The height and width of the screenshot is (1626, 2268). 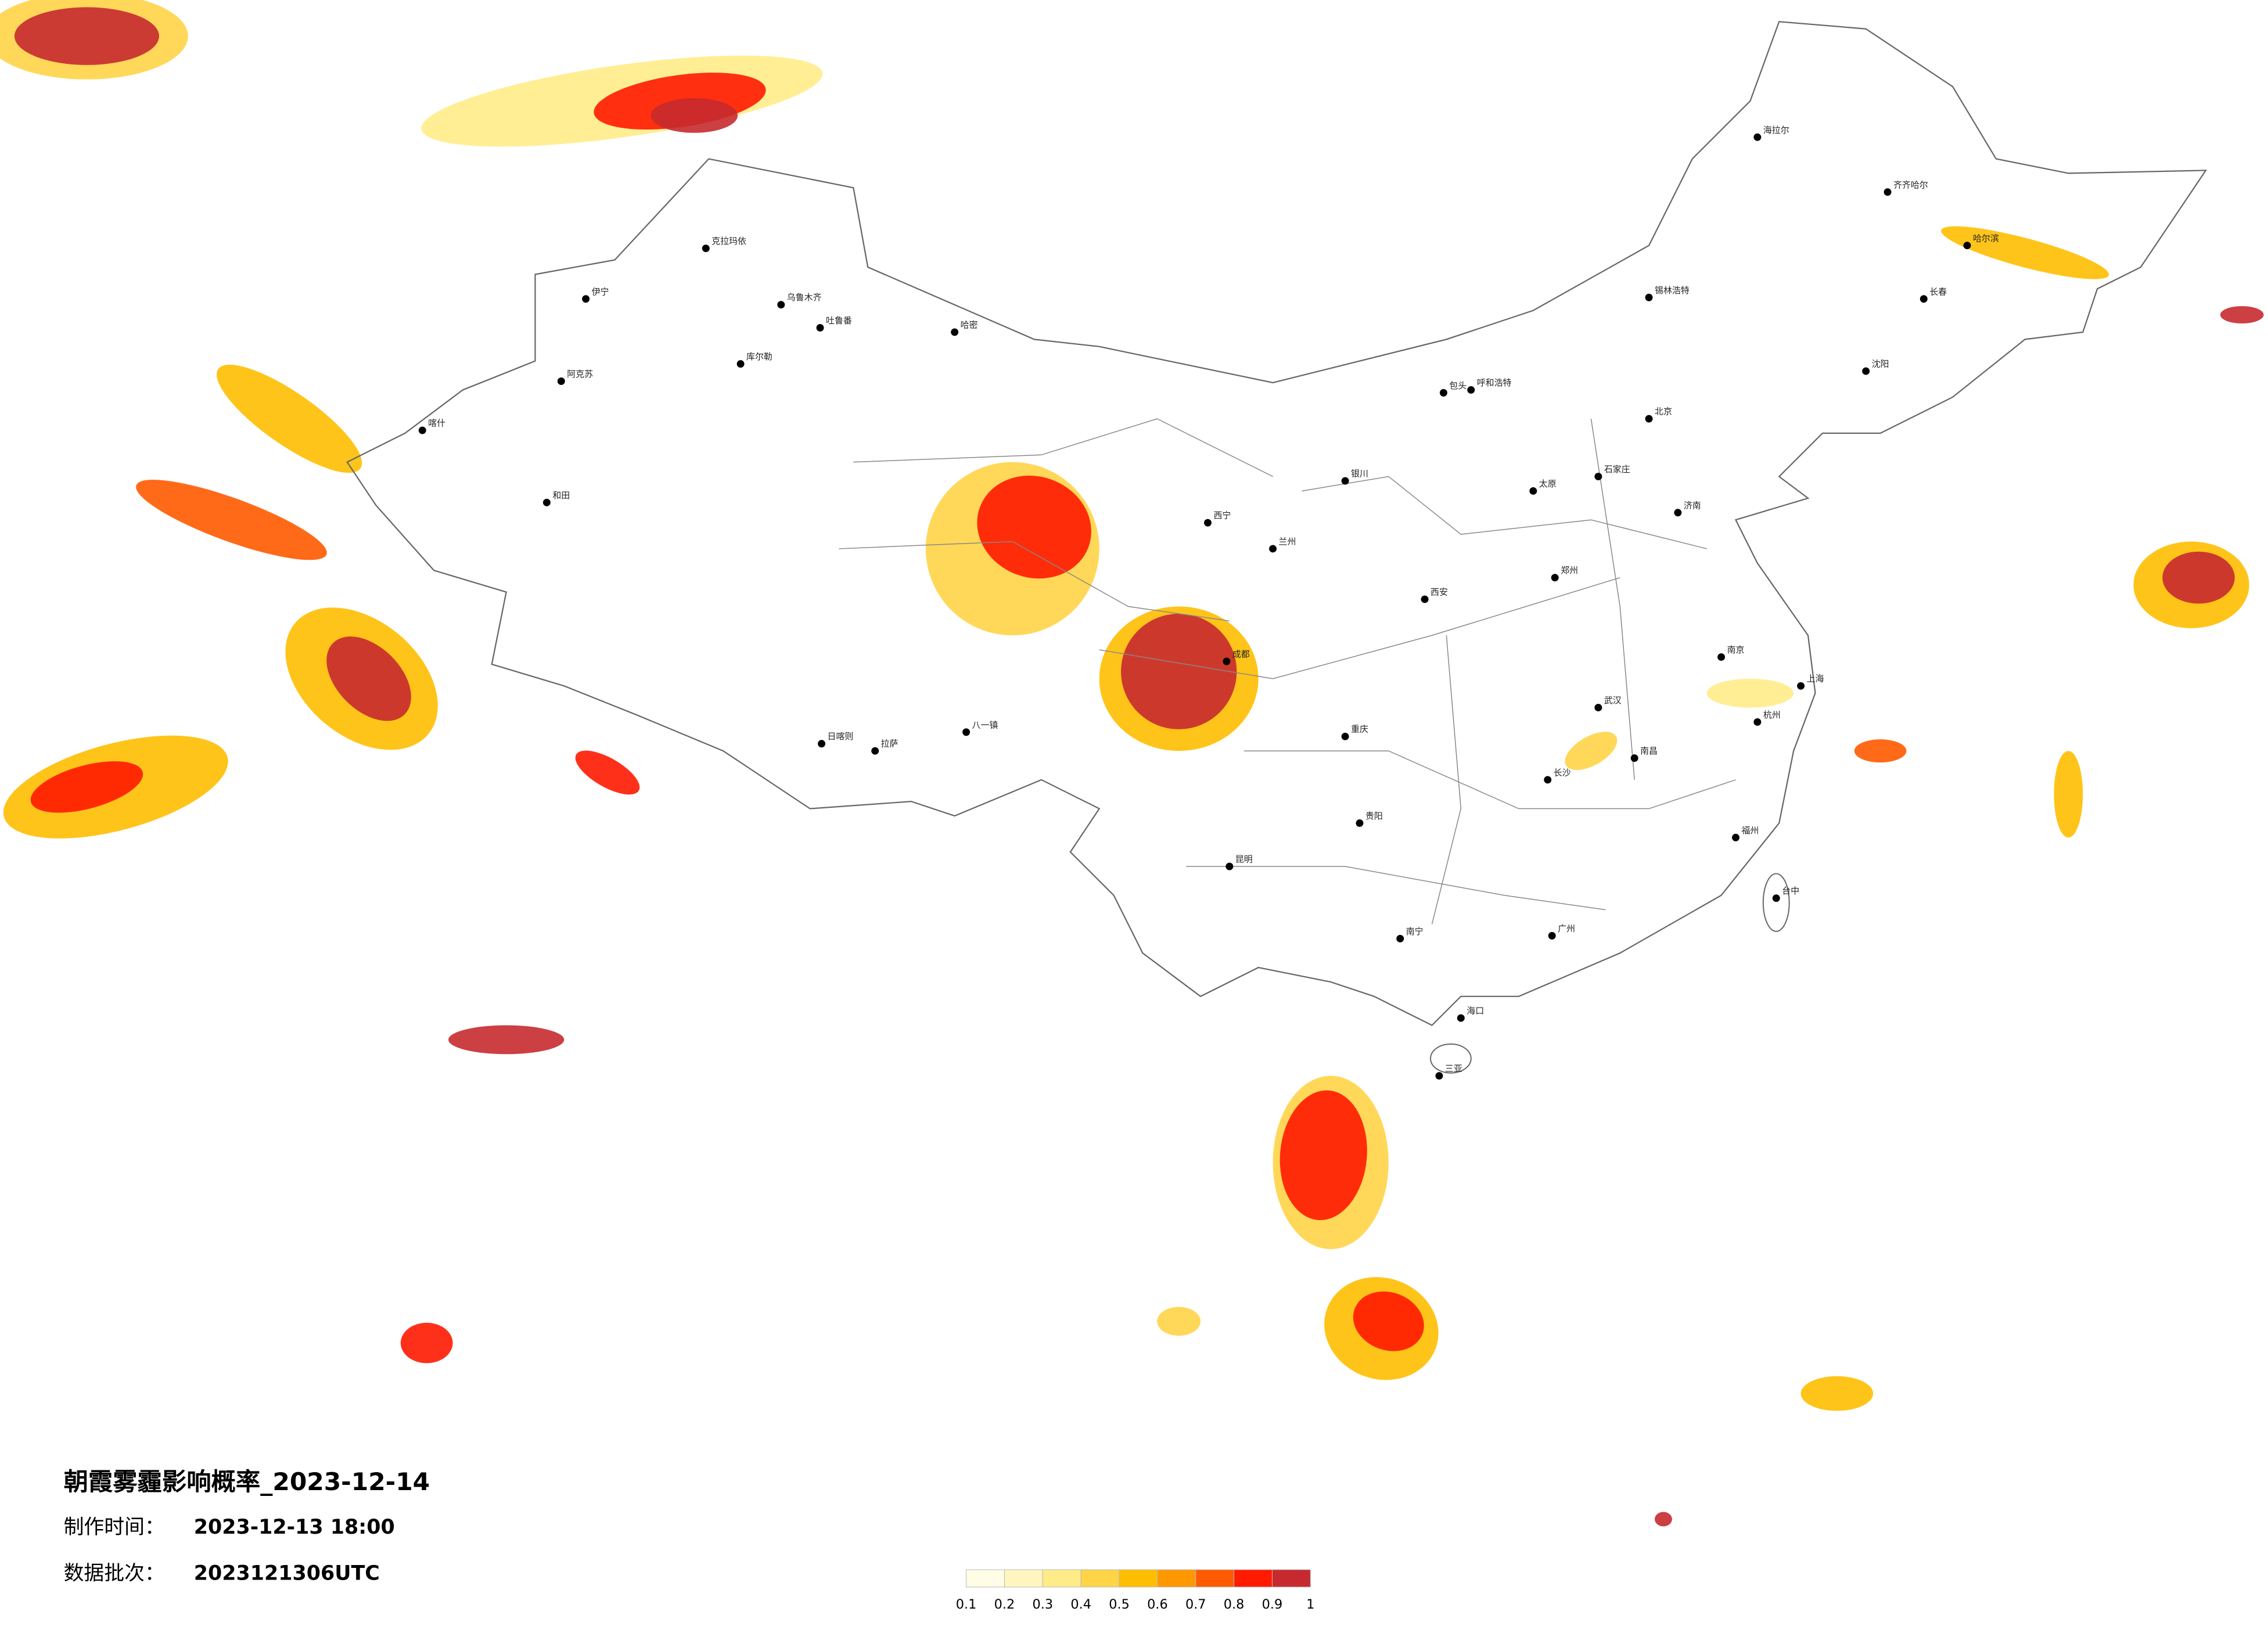 I want to click on city-label: 贵阳, so click(x=1374, y=816).